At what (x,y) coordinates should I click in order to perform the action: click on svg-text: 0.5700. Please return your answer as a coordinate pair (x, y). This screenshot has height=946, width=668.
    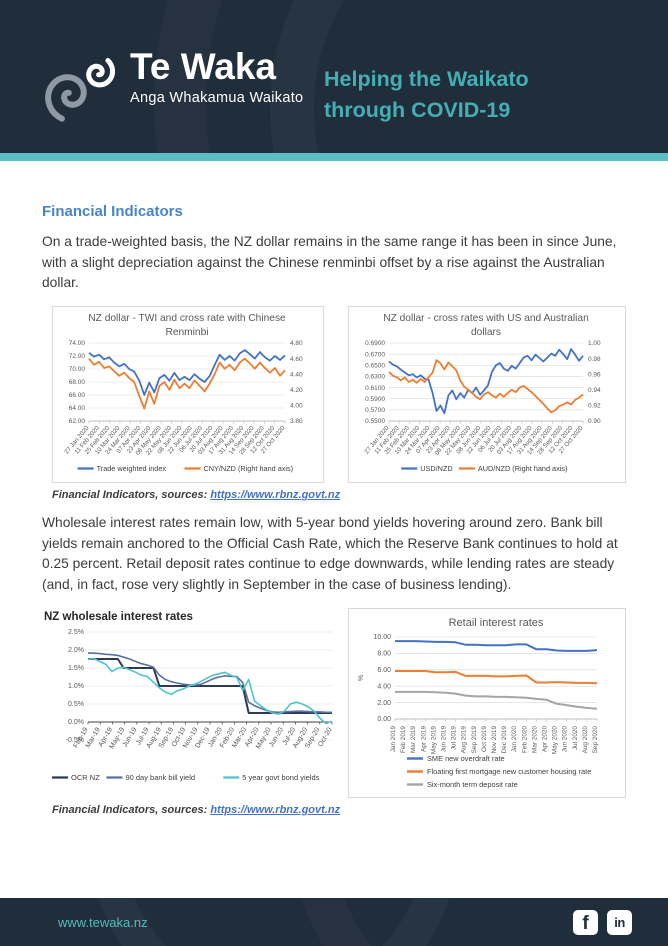
    Looking at the image, I should click on (375, 410).